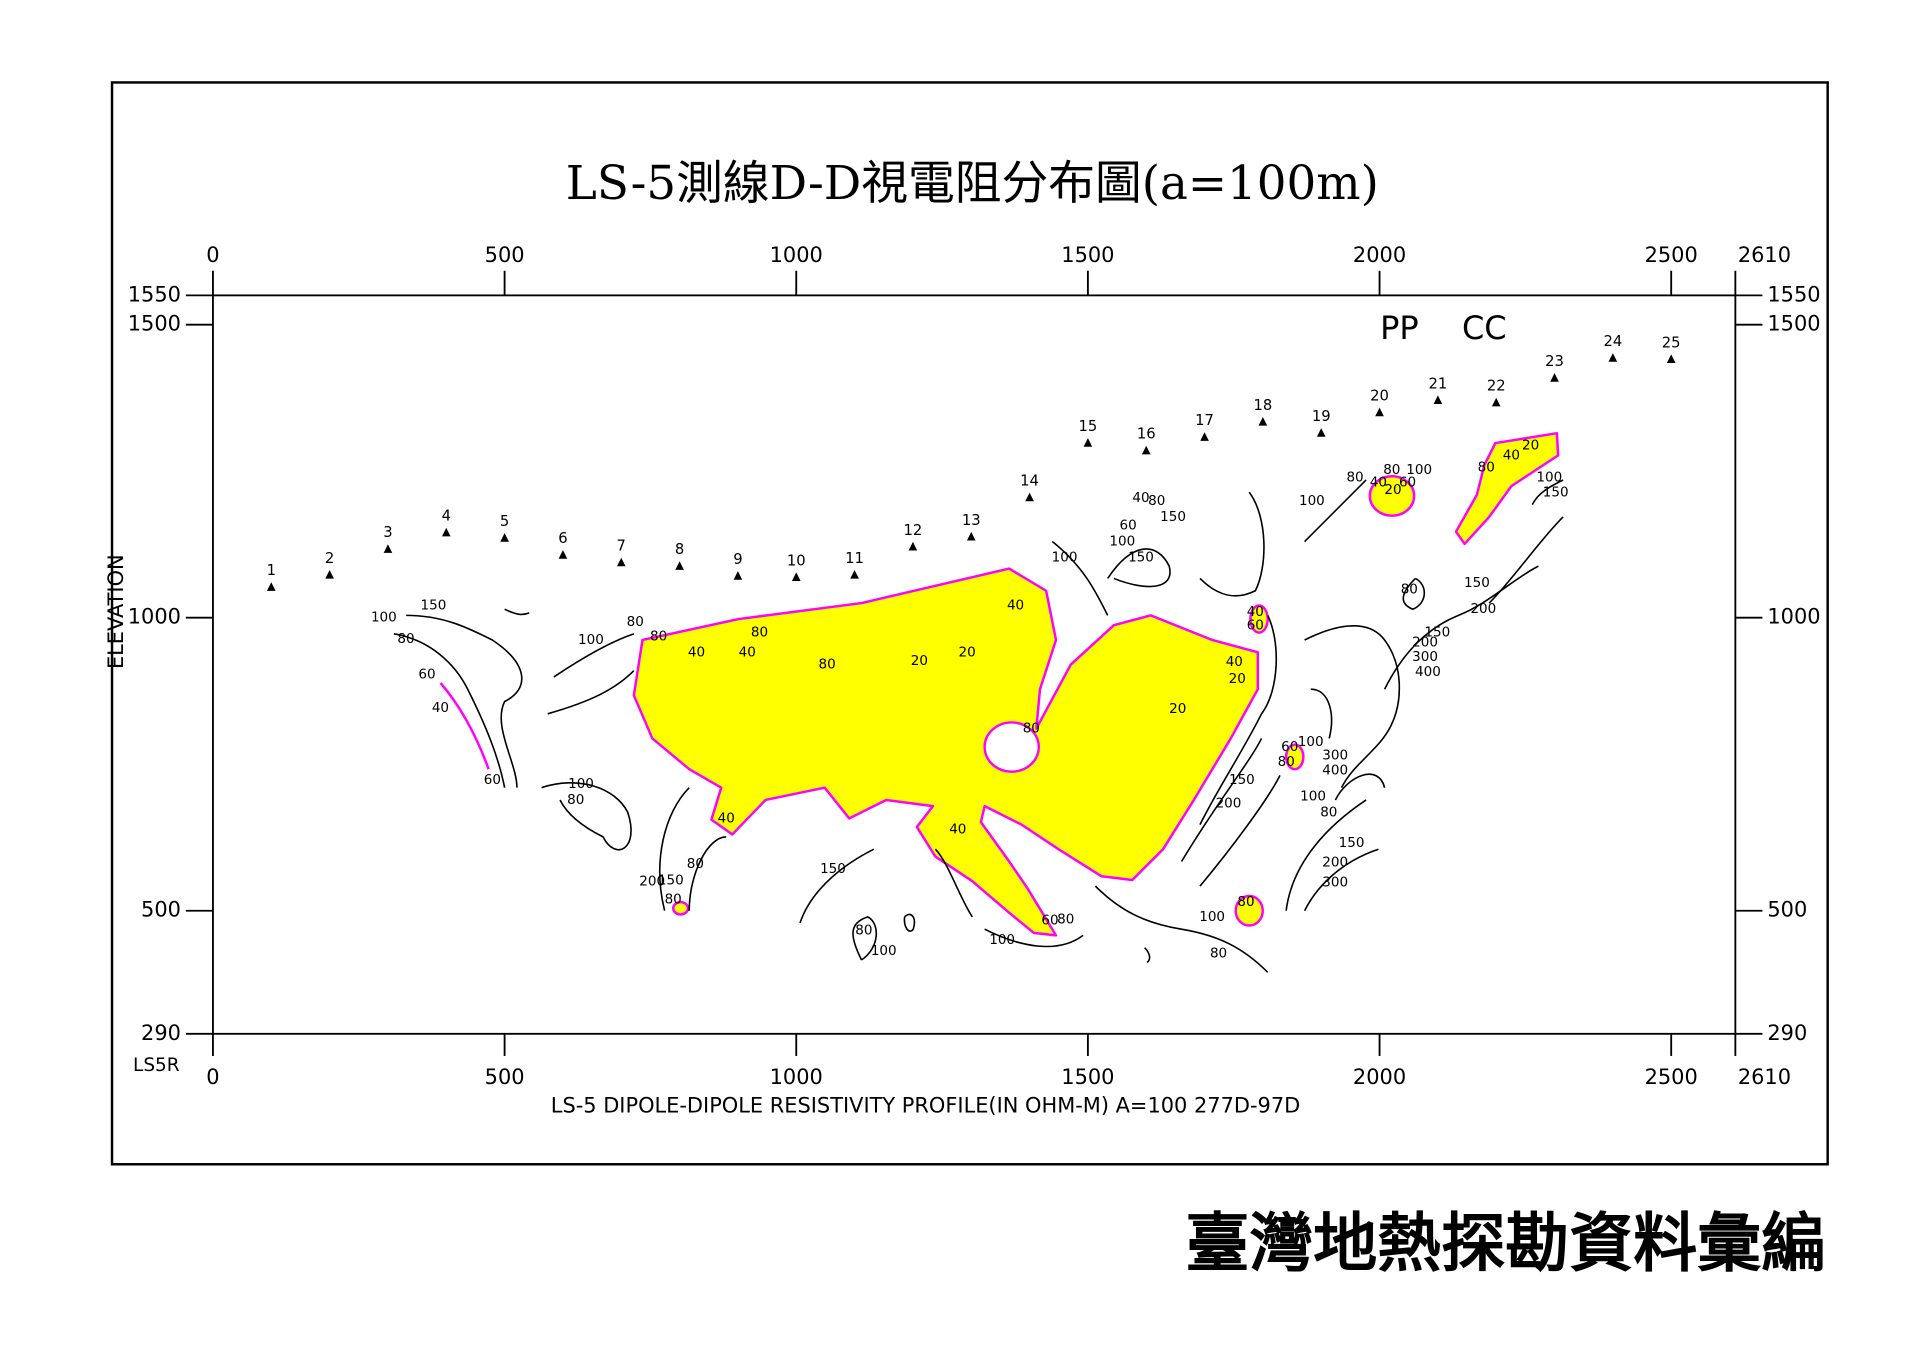  I want to click on station-label: 8, so click(679, 549).